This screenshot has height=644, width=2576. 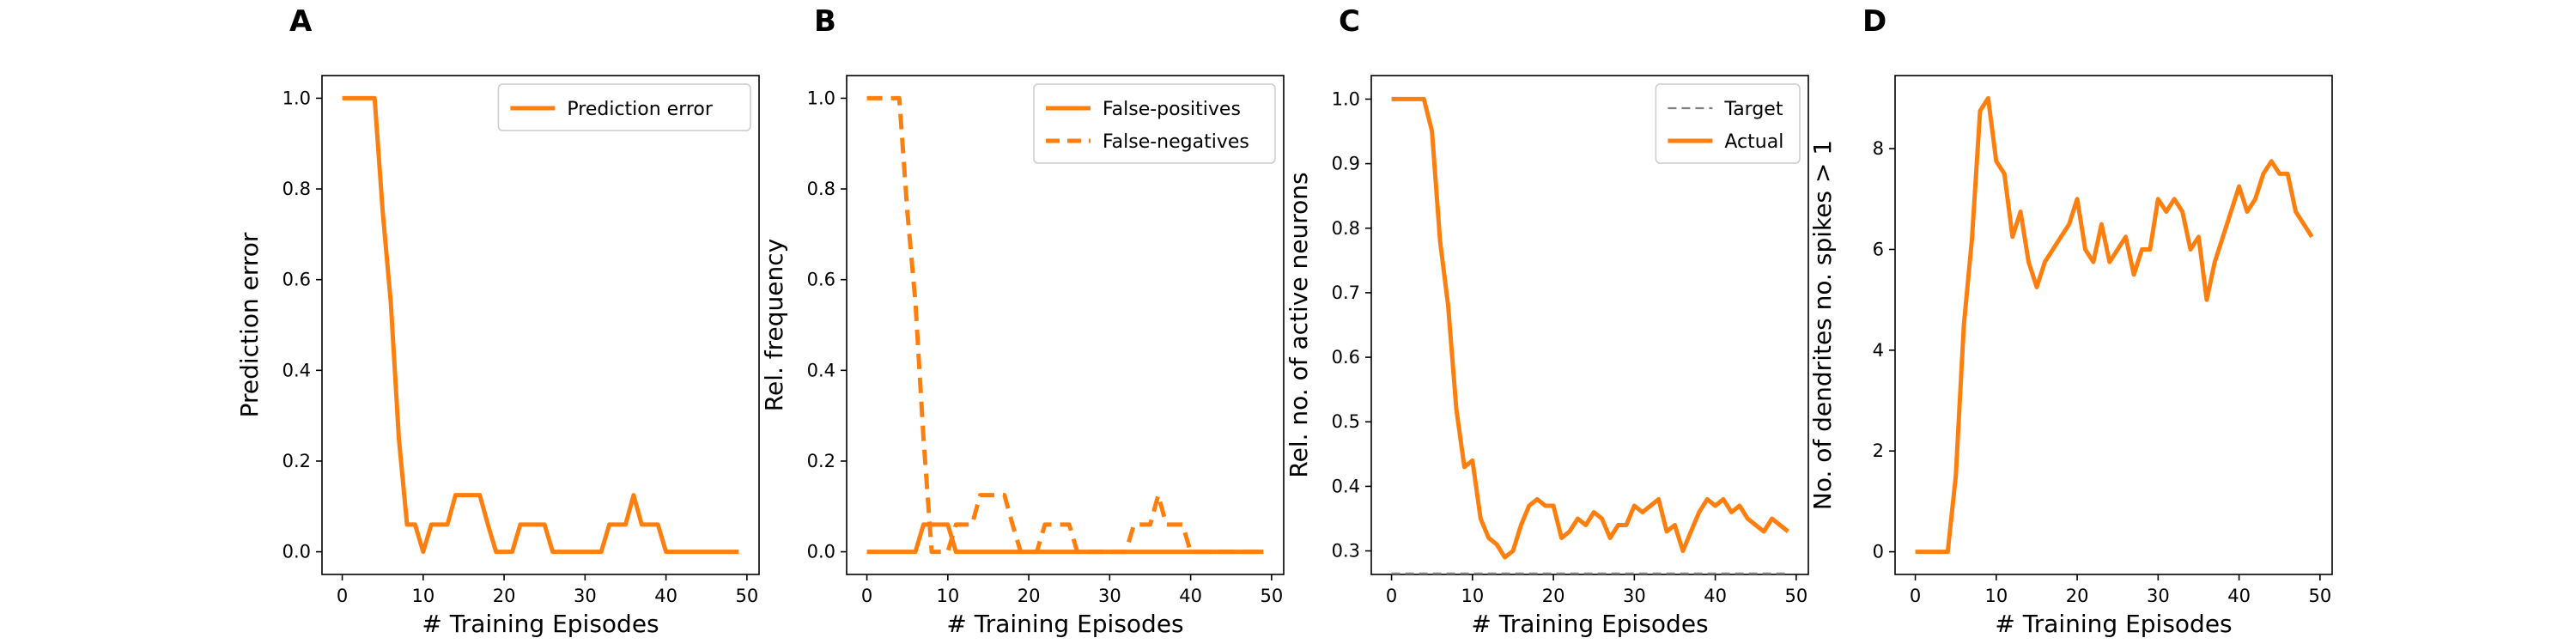 What do you see at coordinates (825, 21) in the screenshot?
I see `panel-b-letter: B` at bounding box center [825, 21].